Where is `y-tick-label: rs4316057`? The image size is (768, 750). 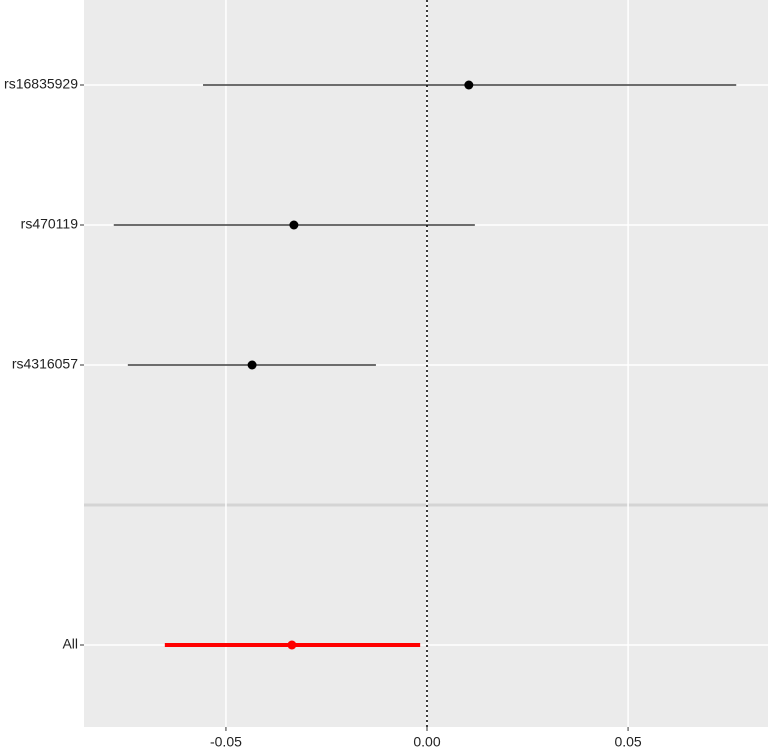
y-tick-label: rs4316057 is located at coordinates (45, 364).